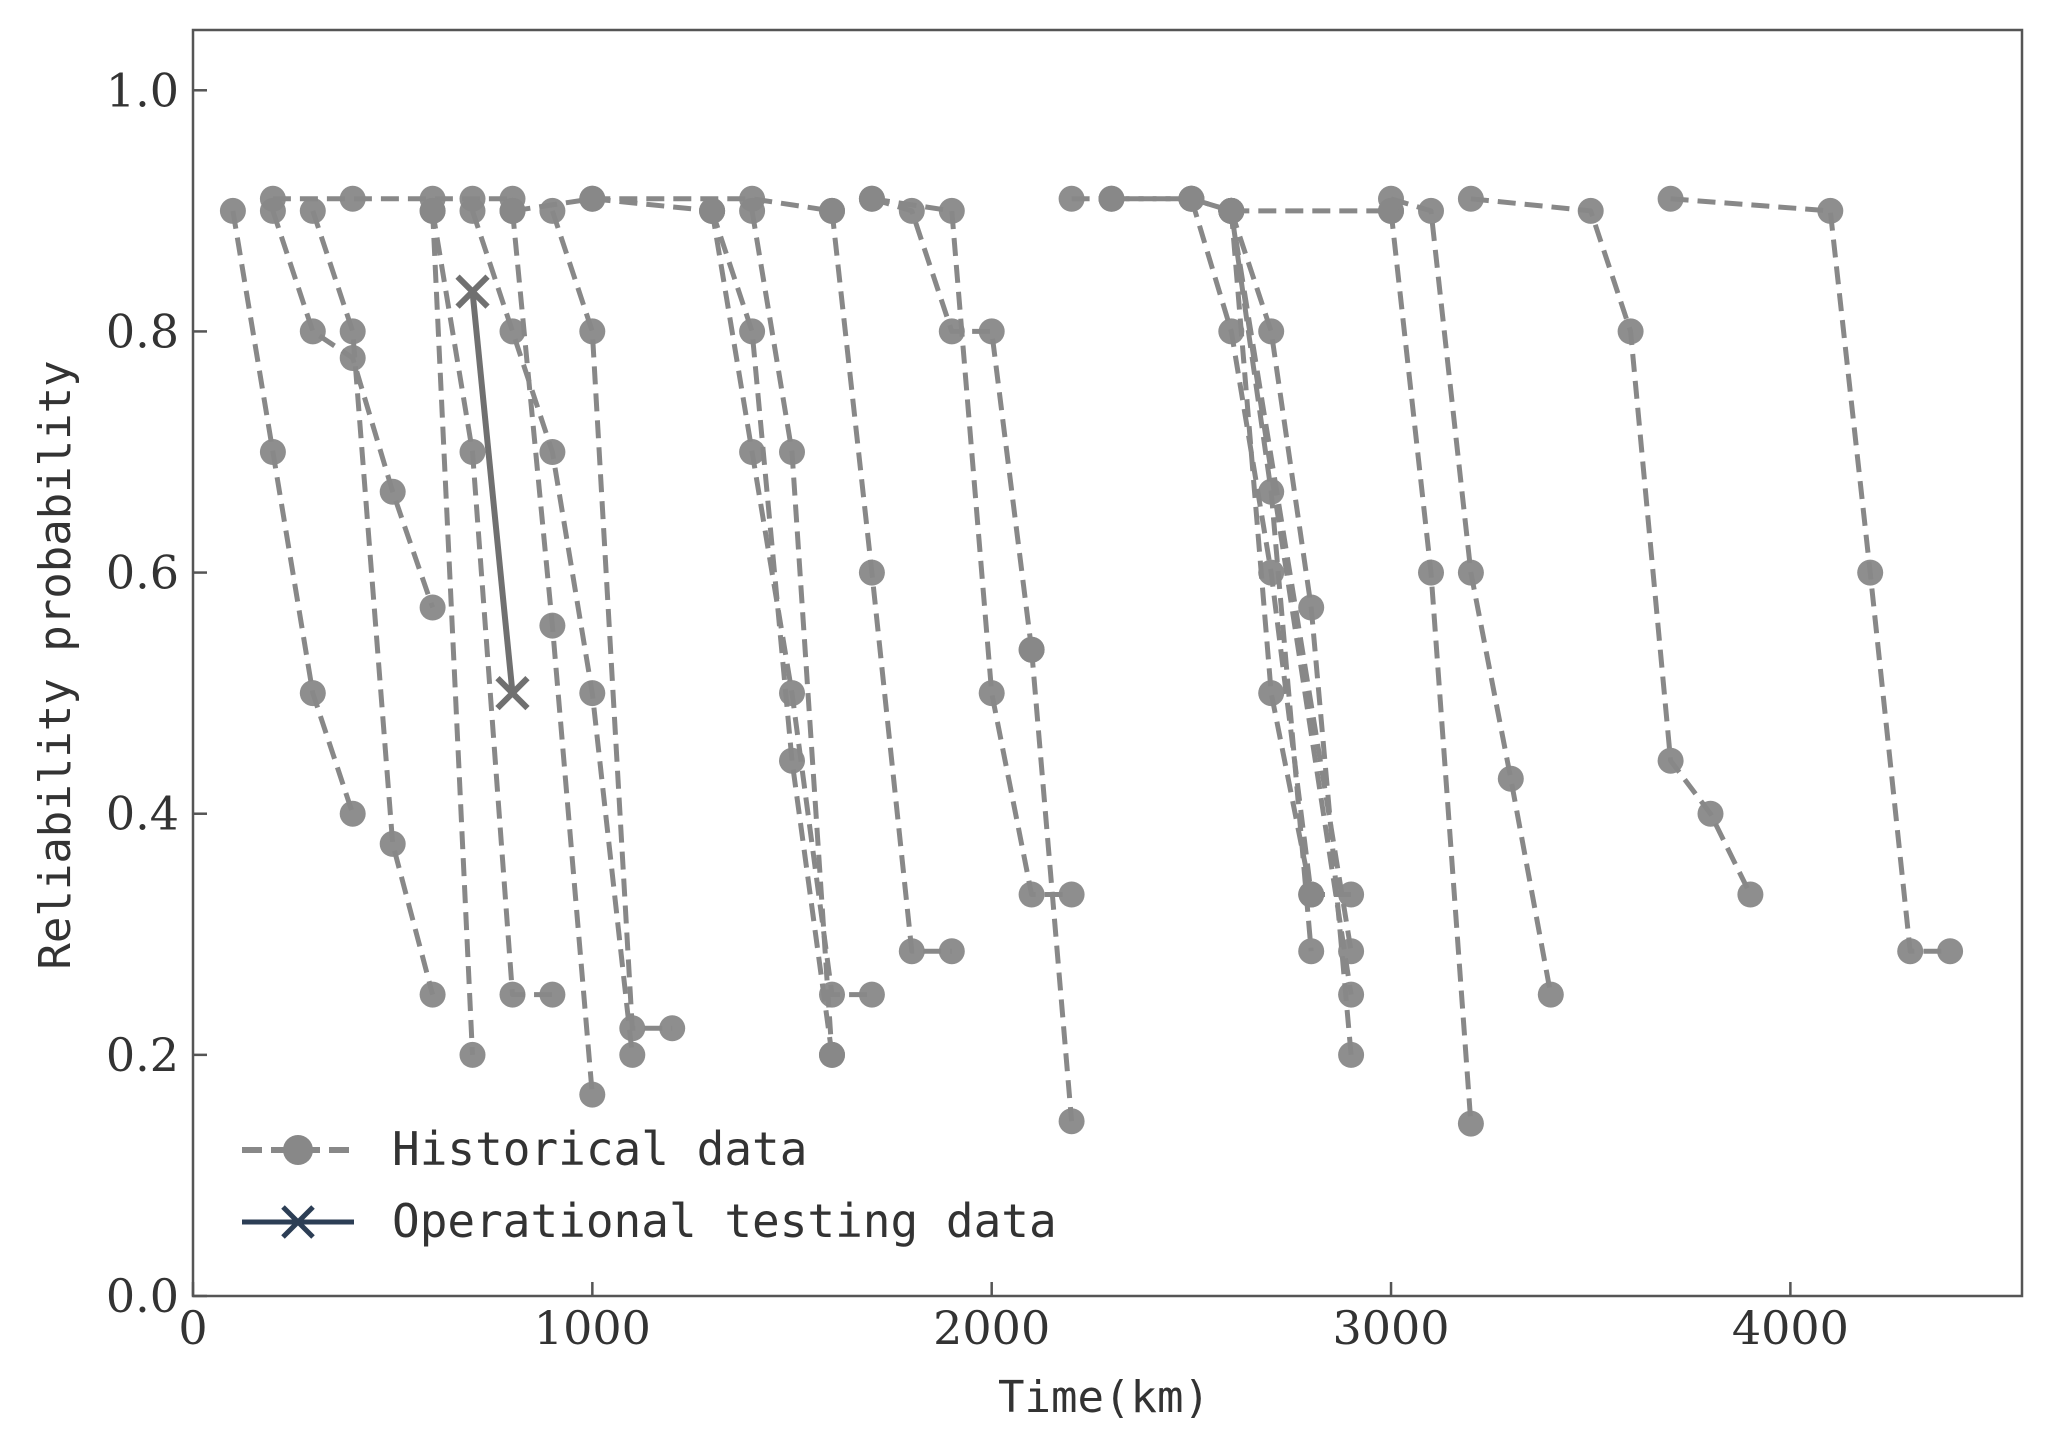 This screenshot has height=1444, width=2048. Describe the element at coordinates (649, 1185) in the screenshot. I see `legend: Historical data Operational testing data` at that location.